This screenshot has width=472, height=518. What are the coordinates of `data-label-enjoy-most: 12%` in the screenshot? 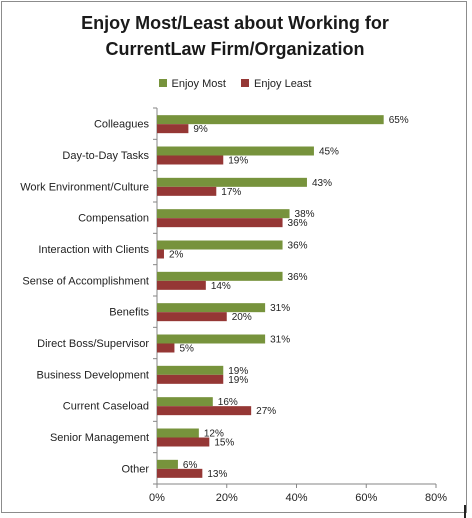 It's located at (214, 434).